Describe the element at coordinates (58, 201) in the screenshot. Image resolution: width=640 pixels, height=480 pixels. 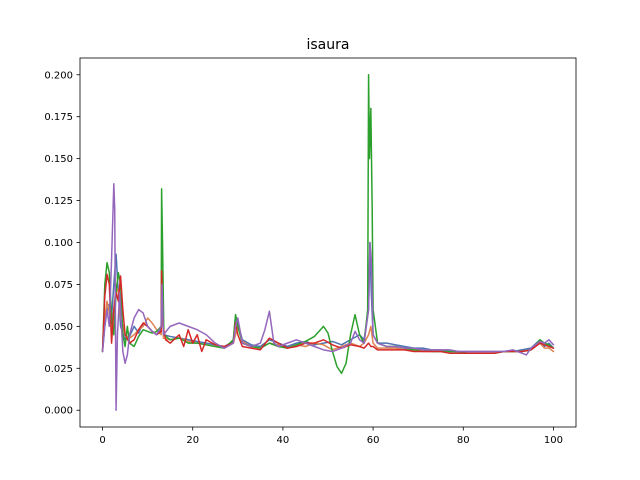
I see `y-tick-label: 0.125` at that location.